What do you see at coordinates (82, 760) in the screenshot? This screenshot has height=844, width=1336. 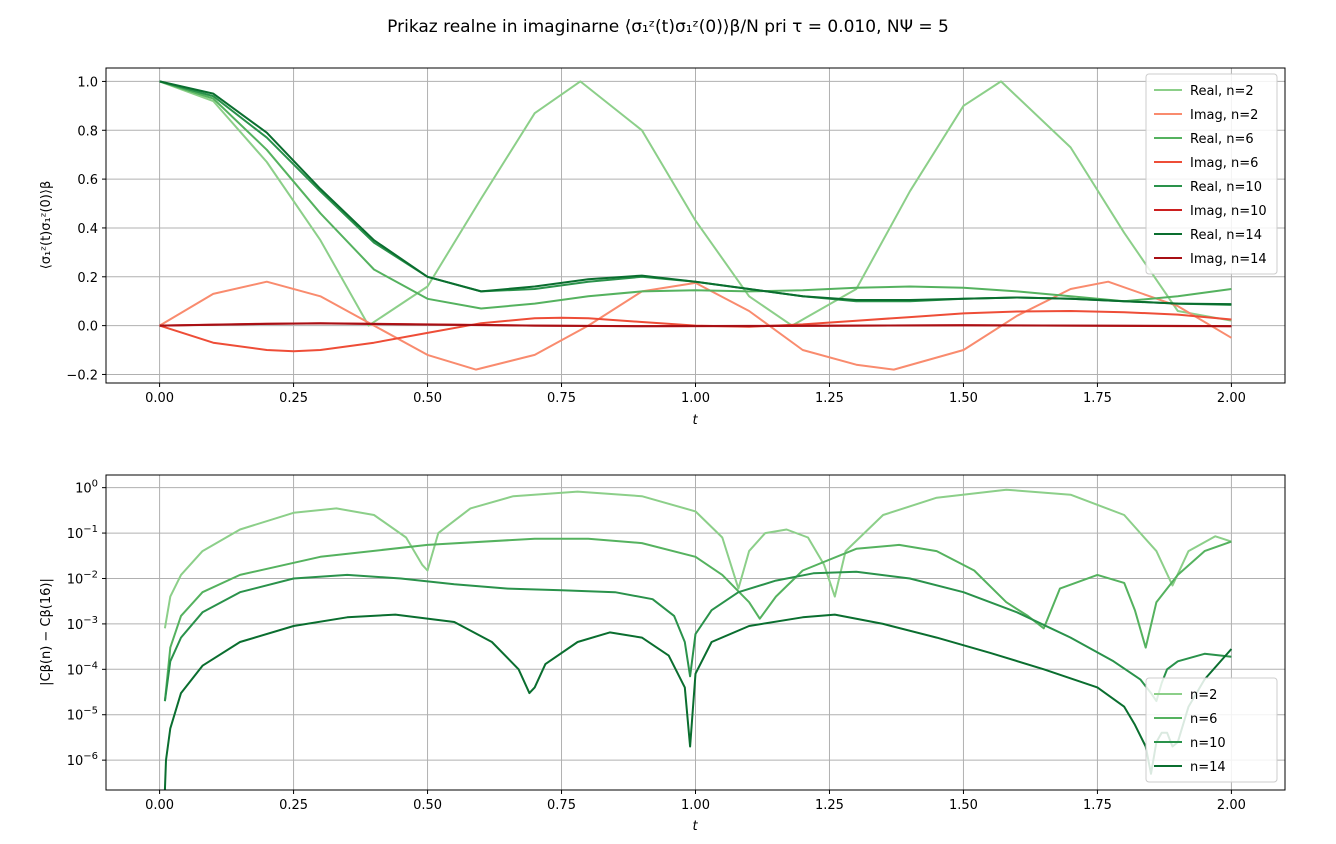 I see `bottom-y-tick-label: 10⁻⁶` at bounding box center [82, 760].